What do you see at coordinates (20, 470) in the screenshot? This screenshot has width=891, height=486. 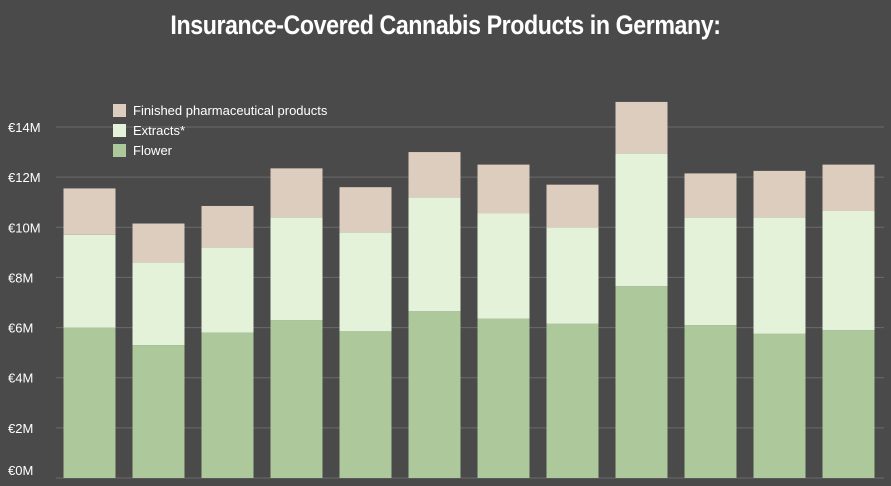 I see `y-tick-label: €0M` at bounding box center [20, 470].